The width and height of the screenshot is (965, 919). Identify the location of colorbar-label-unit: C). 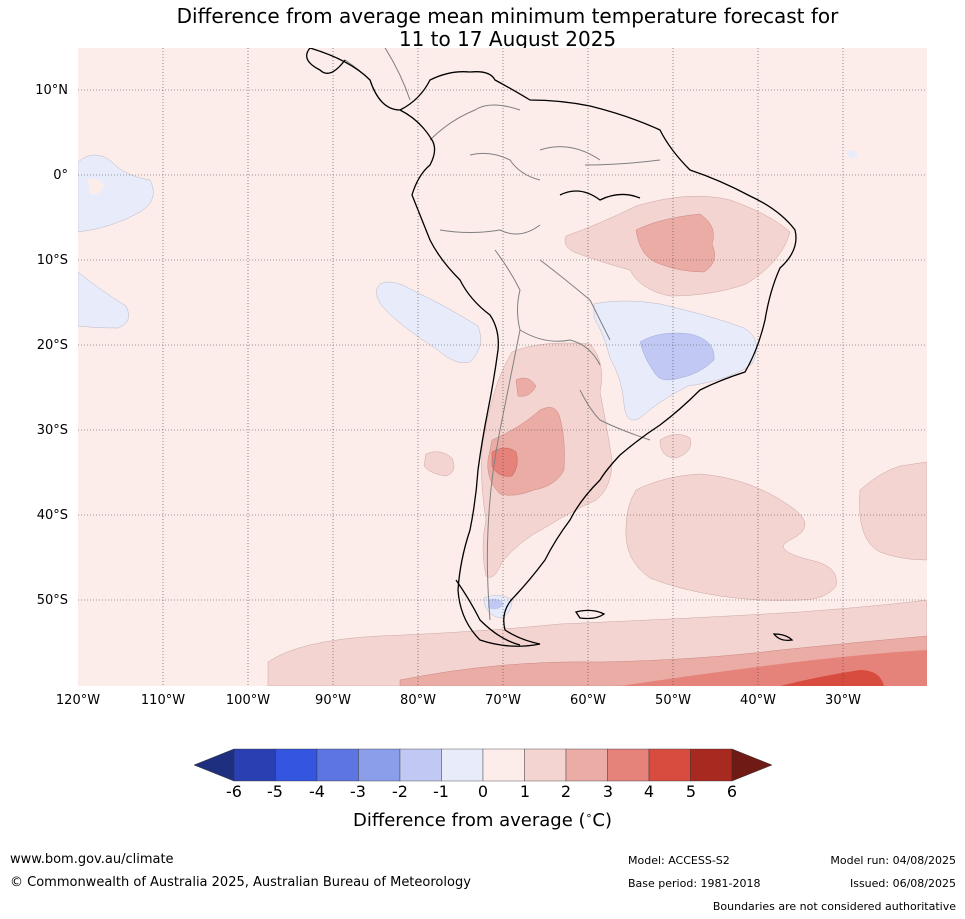
(602, 820).